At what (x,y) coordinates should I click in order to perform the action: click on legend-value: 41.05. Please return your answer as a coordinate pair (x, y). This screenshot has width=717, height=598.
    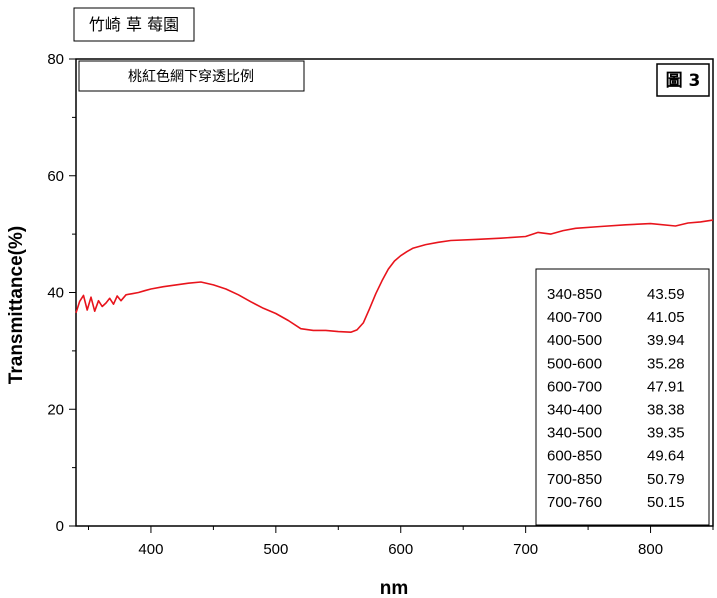
    Looking at the image, I should click on (666, 317).